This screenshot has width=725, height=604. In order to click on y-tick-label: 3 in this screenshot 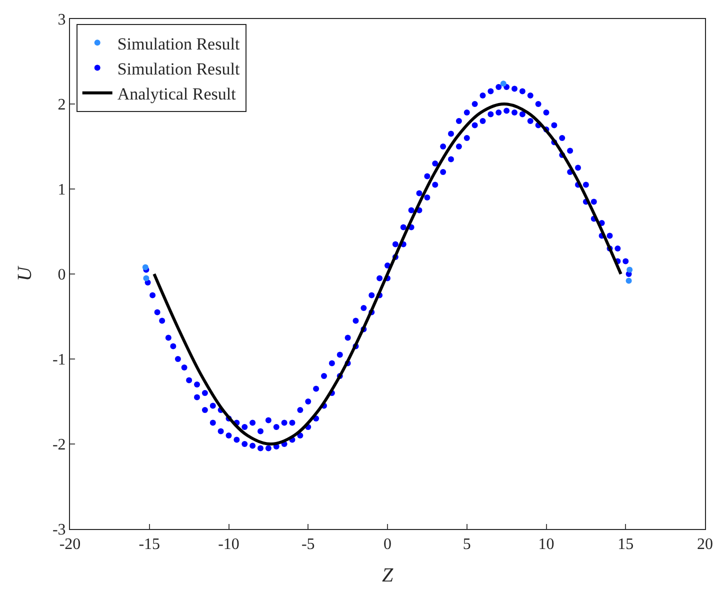, I will do `click(62, 20)`.